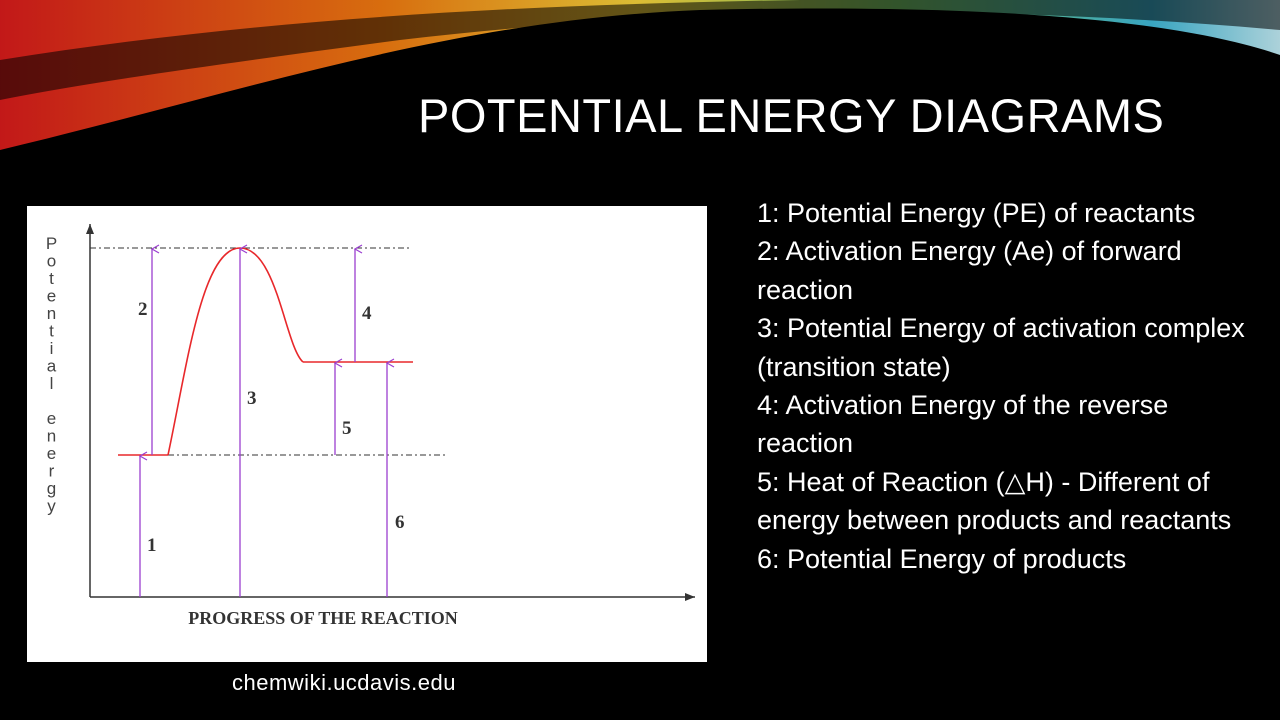 This screenshot has height=720, width=1280. I want to click on marker-label: 5, so click(347, 428).